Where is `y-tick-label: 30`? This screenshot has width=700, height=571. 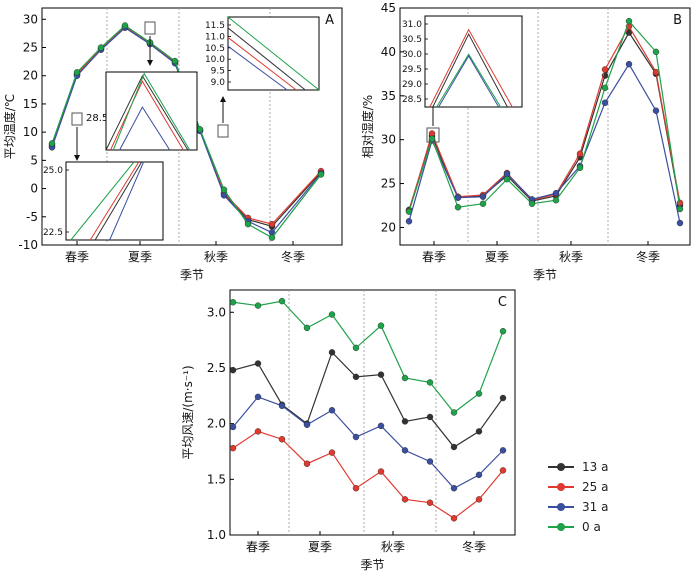 y-tick-label: 30 is located at coordinates (30, 19).